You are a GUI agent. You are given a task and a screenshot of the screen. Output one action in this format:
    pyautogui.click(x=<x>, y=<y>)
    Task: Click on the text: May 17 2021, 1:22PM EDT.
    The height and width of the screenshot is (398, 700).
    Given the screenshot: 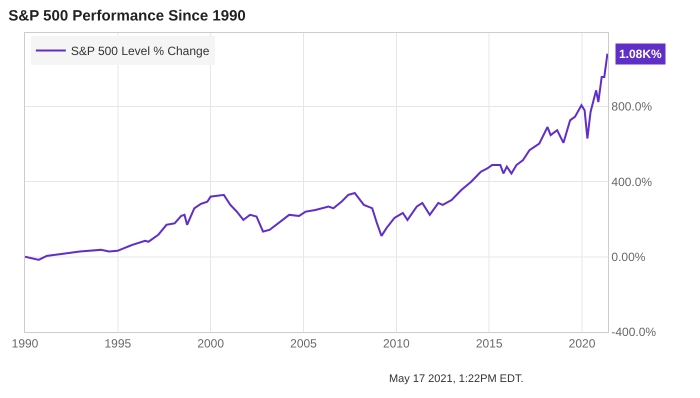 What is the action you would take?
    pyautogui.click(x=456, y=379)
    